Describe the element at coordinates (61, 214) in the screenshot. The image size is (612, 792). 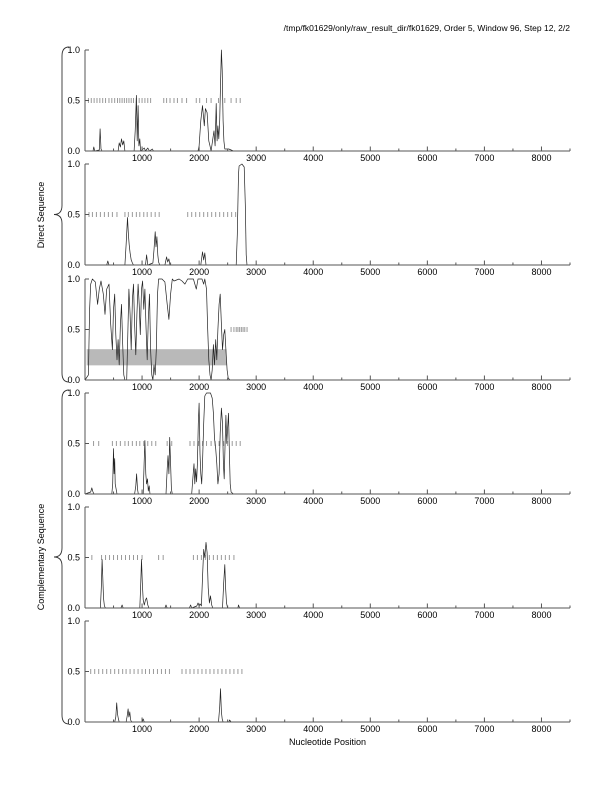
I see `direct-group-brace` at that location.